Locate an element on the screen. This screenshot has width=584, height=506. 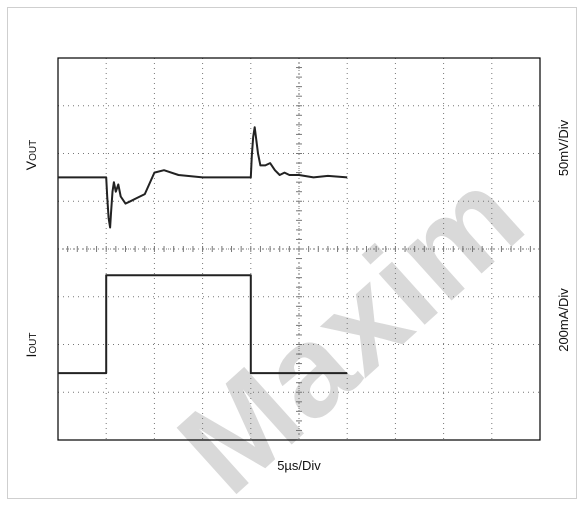
x-axis-label: 5µs/Div is located at coordinates (299, 465).